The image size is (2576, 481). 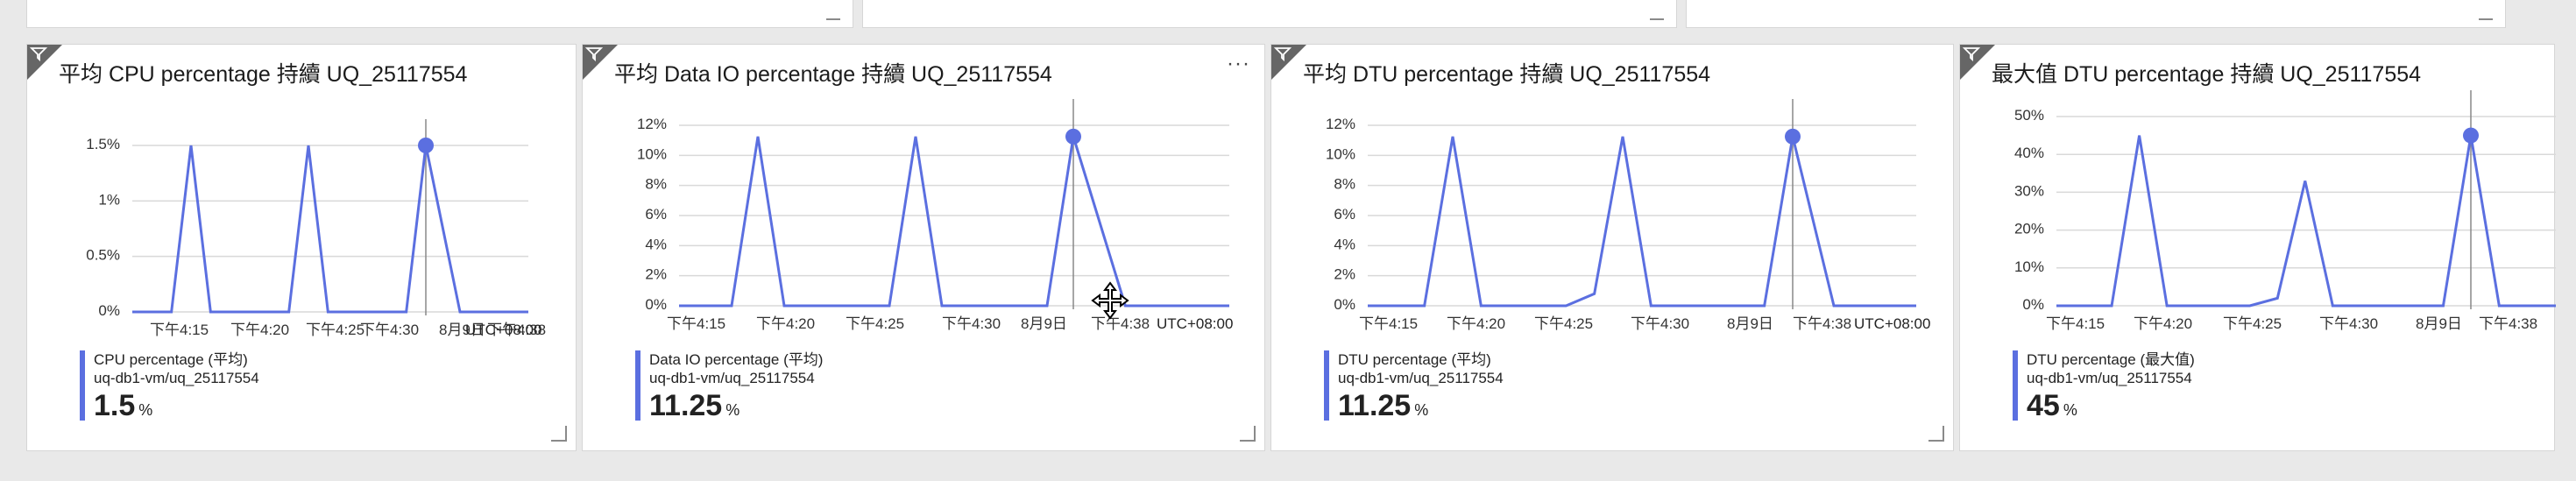 I want to click on legend-series-name: DTU percentage (平均), so click(x=1414, y=359).